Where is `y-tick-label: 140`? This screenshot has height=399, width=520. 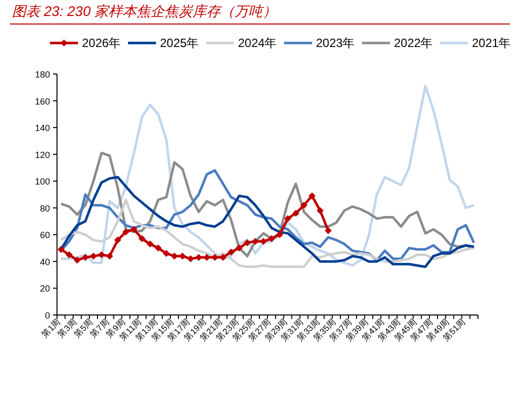
y-tick-label: 140 is located at coordinates (42, 128).